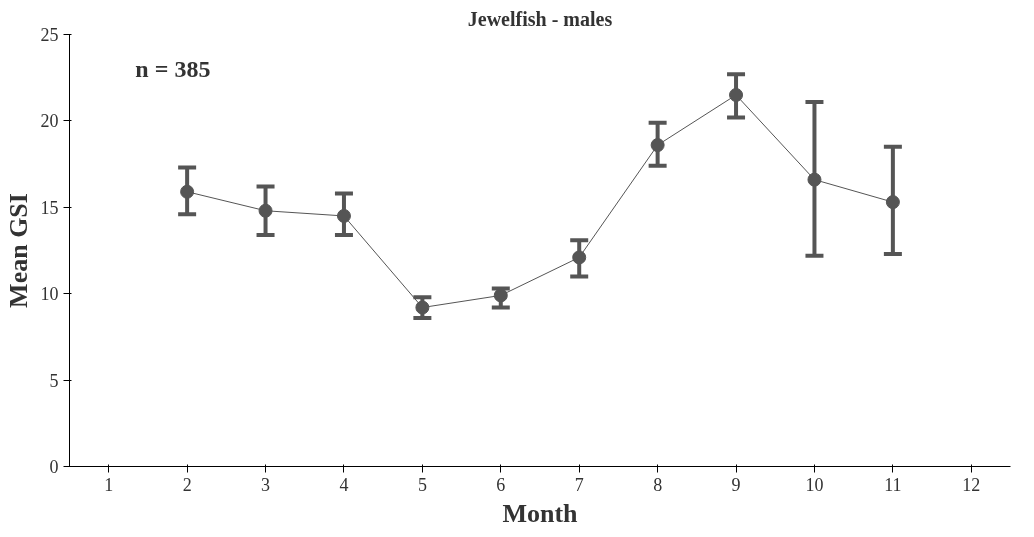 The image size is (1034, 537). Describe the element at coordinates (109, 484) in the screenshot. I see `x-tick-label: 1` at that location.